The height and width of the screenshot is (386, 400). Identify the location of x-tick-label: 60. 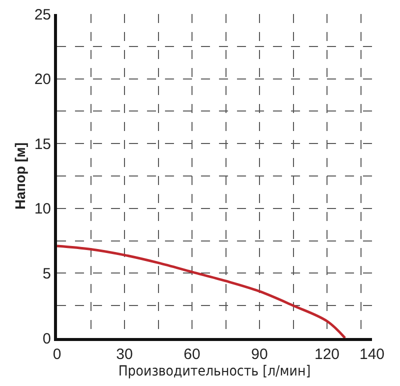
(192, 354).